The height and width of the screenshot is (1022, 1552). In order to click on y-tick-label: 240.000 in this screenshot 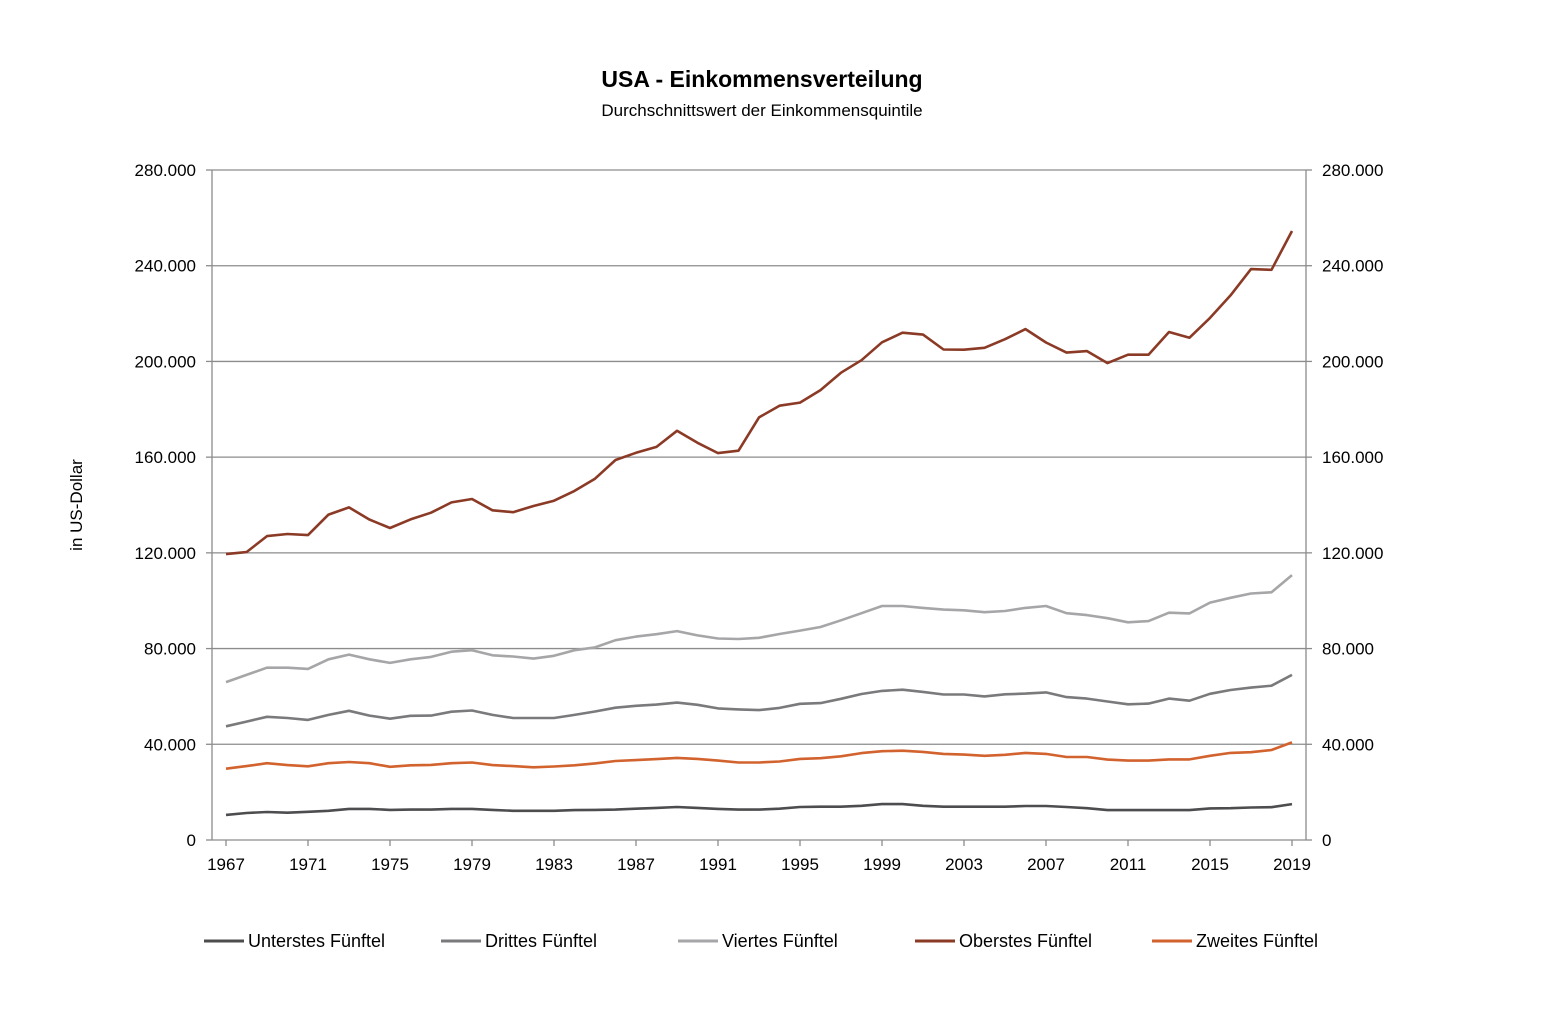, I will do `click(165, 266)`.